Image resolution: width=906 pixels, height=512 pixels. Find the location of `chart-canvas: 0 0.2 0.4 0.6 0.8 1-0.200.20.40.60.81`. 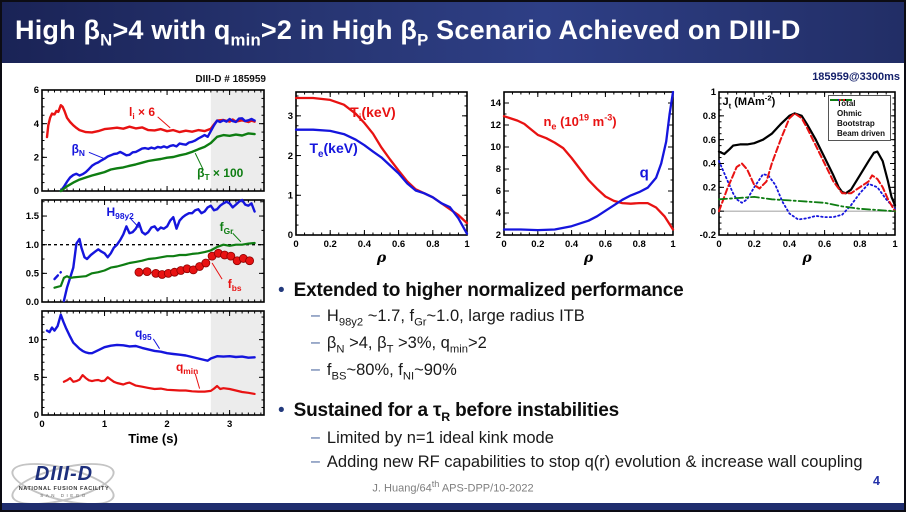

chart-canvas: 0 0.2 0.4 0.6 0.8 1-0.200.20.40.60.81 is located at coordinates (799, 168).